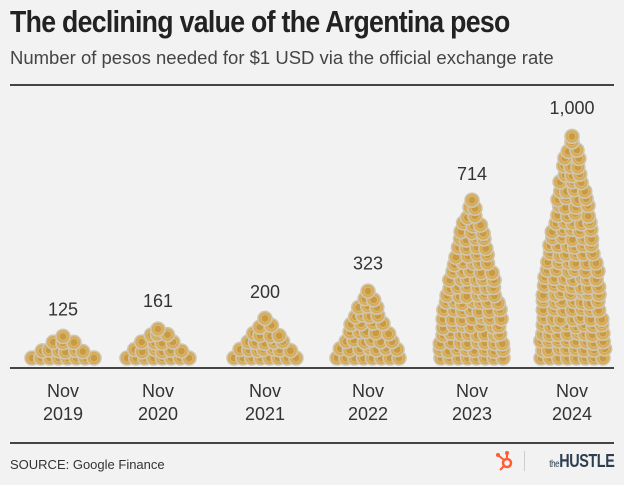  I want to click on category-label: 2020, so click(158, 414).